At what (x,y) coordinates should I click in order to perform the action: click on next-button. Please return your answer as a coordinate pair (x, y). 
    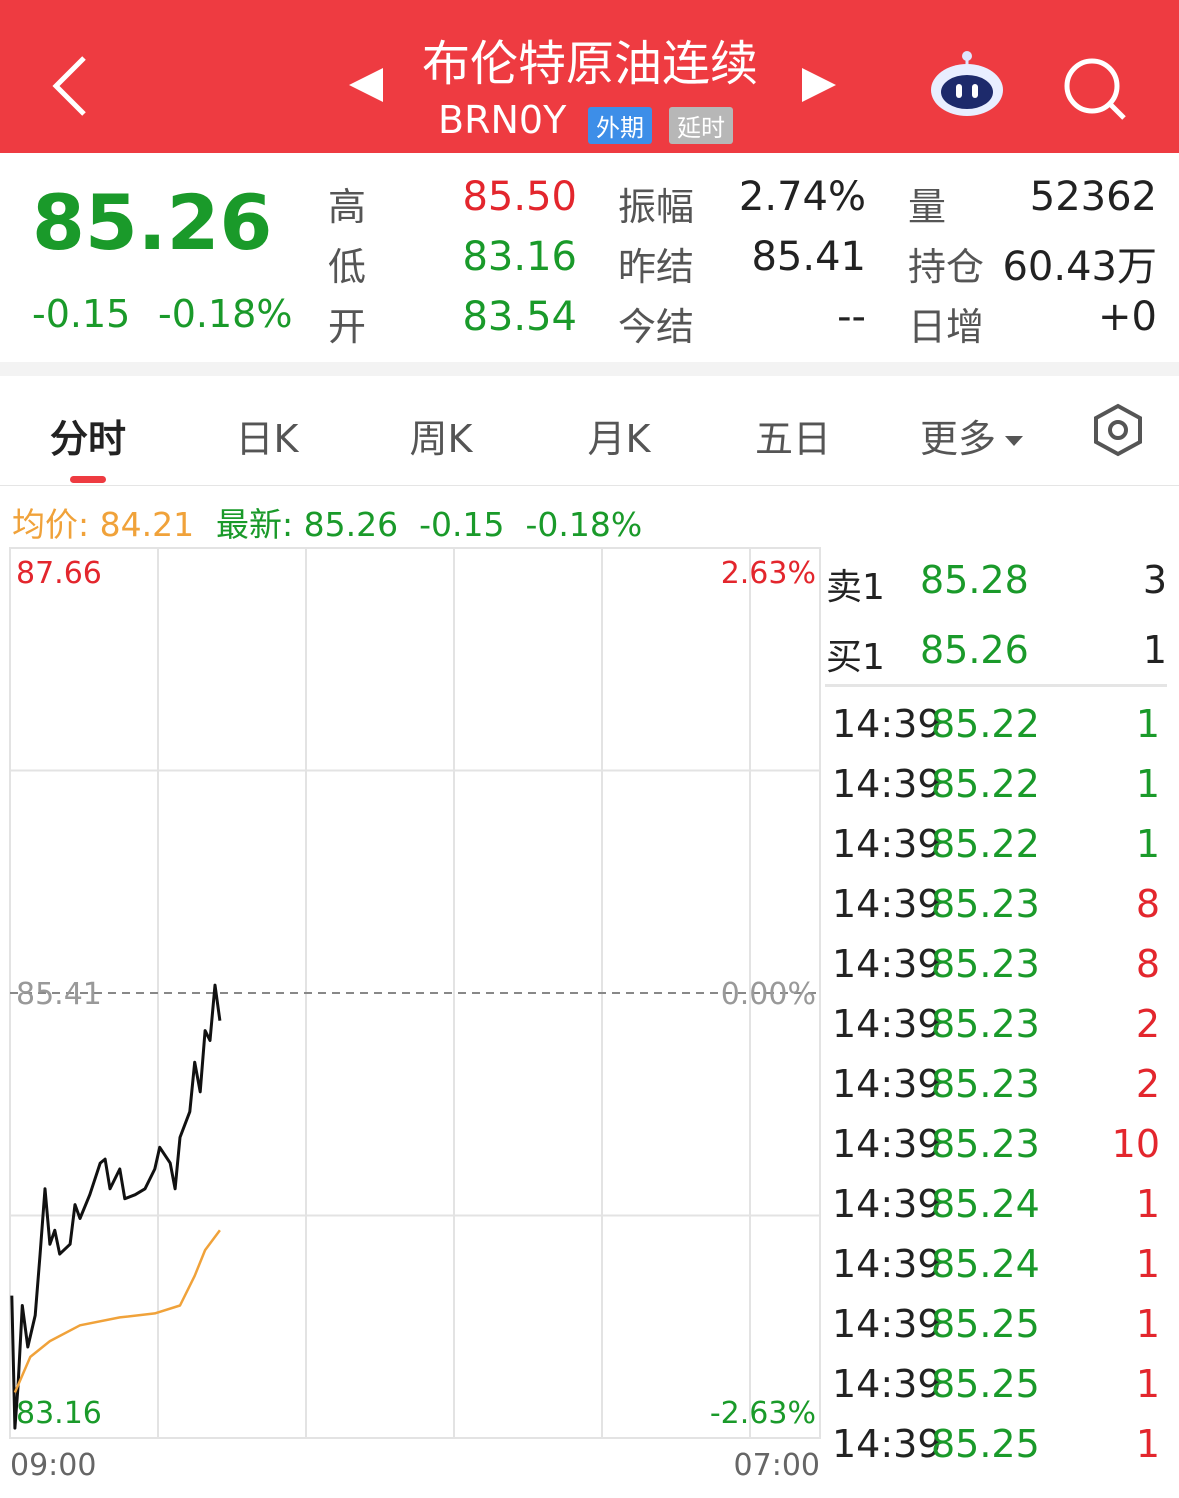
    Looking at the image, I should click on (820, 86).